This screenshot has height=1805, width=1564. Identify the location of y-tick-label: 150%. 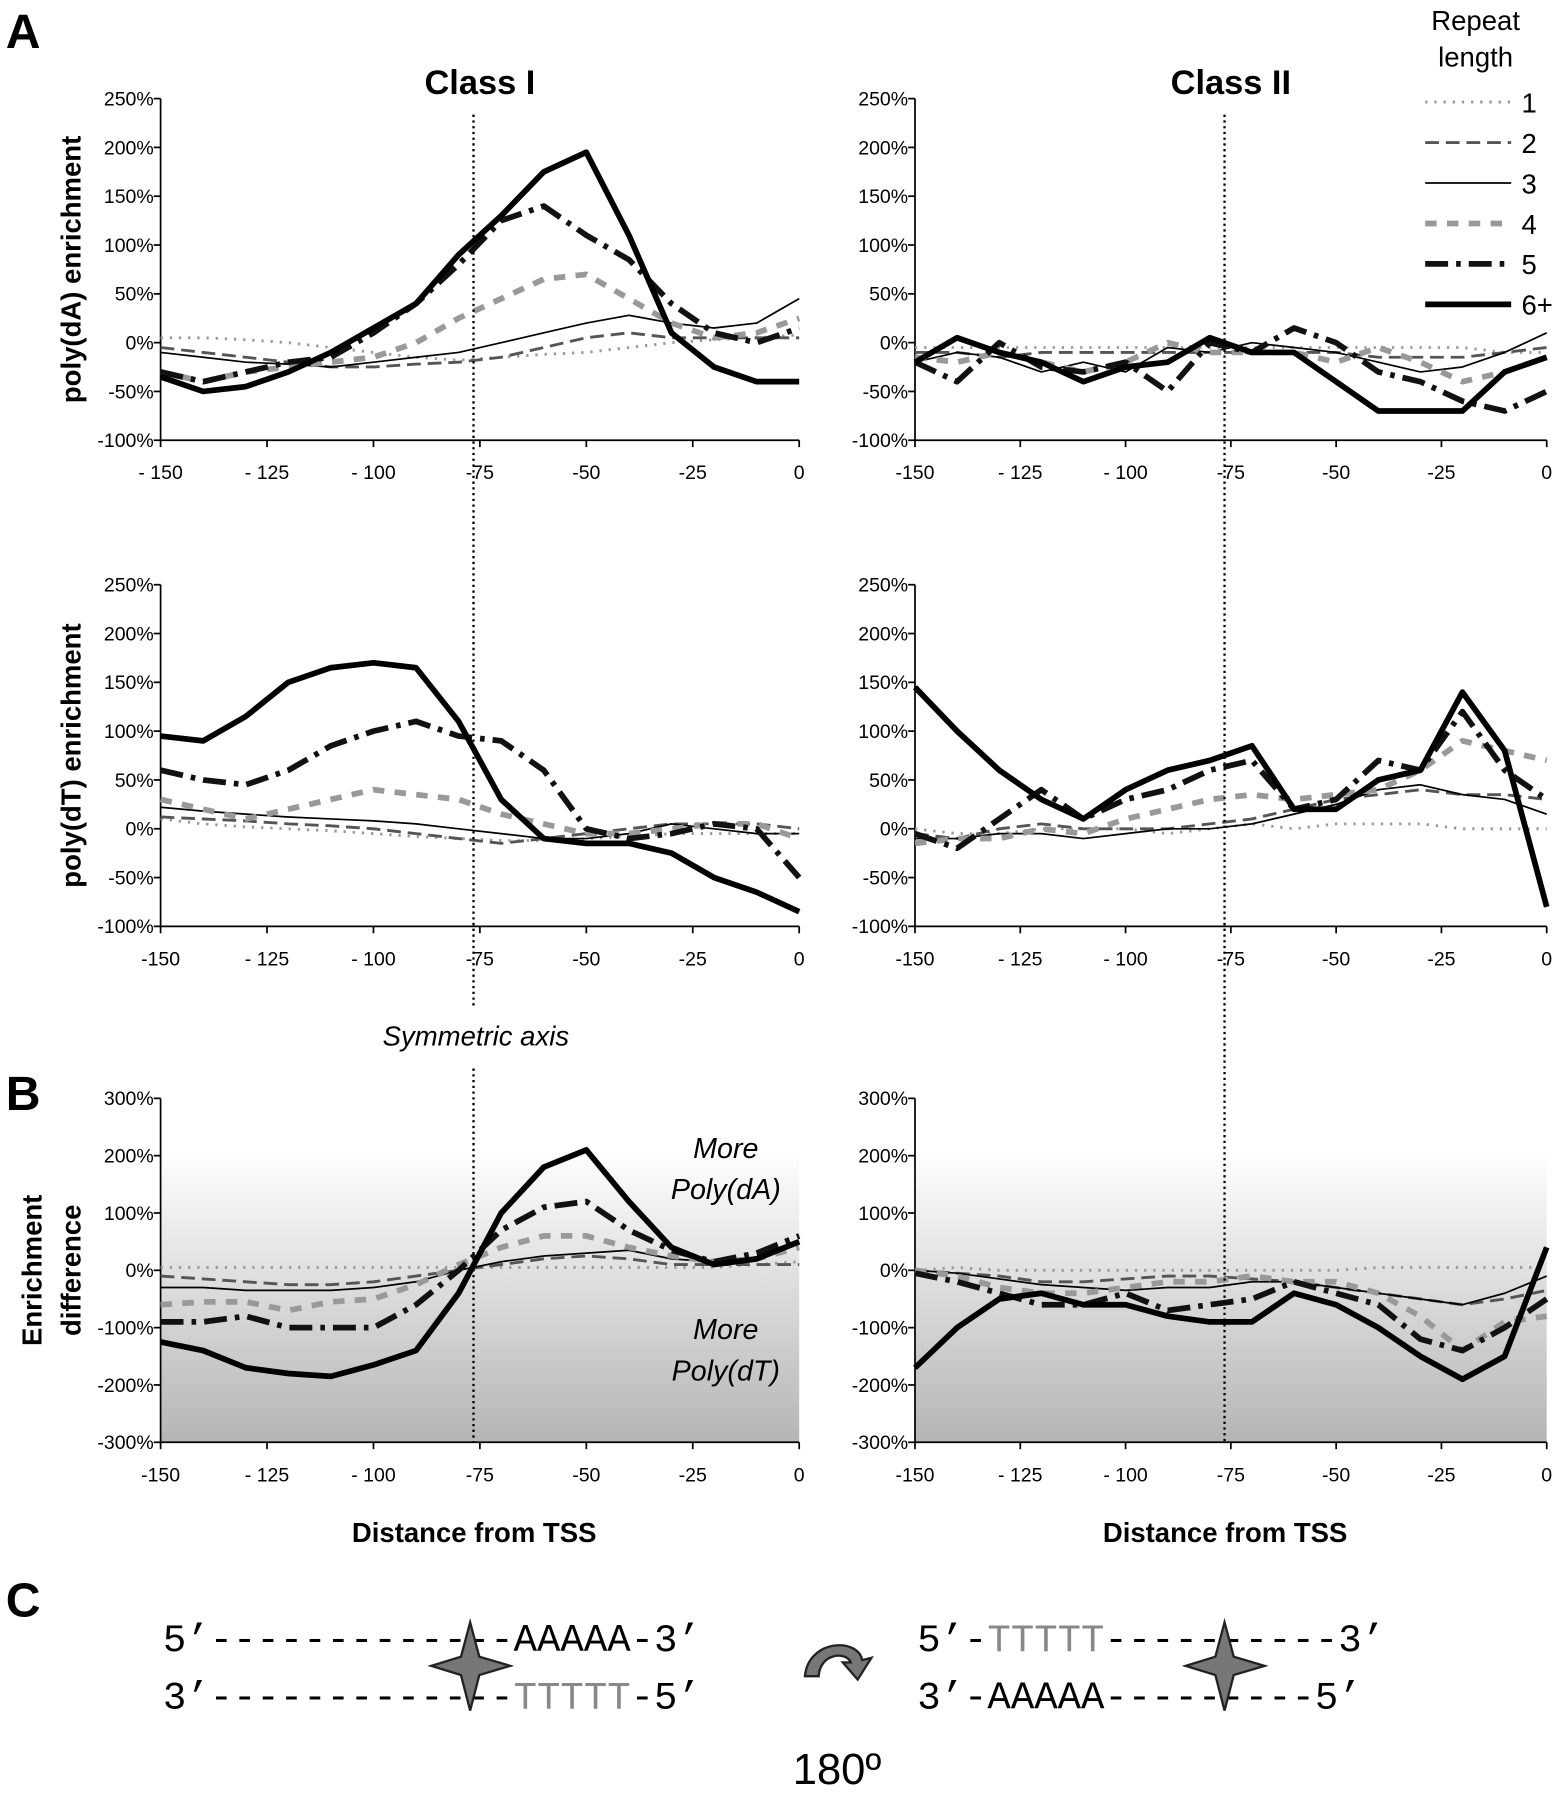
(883, 683).